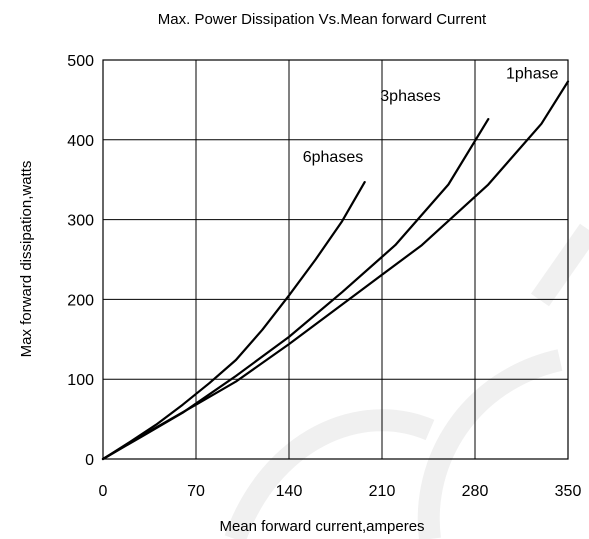 The width and height of the screenshot is (589, 539). What do you see at coordinates (431, 116) in the screenshot?
I see `series-labels: 6phases 3phases 1phase` at bounding box center [431, 116].